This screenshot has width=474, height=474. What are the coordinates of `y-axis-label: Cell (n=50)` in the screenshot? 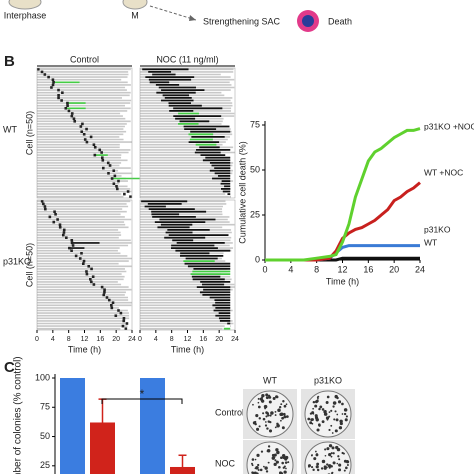 It's located at (29, 133).